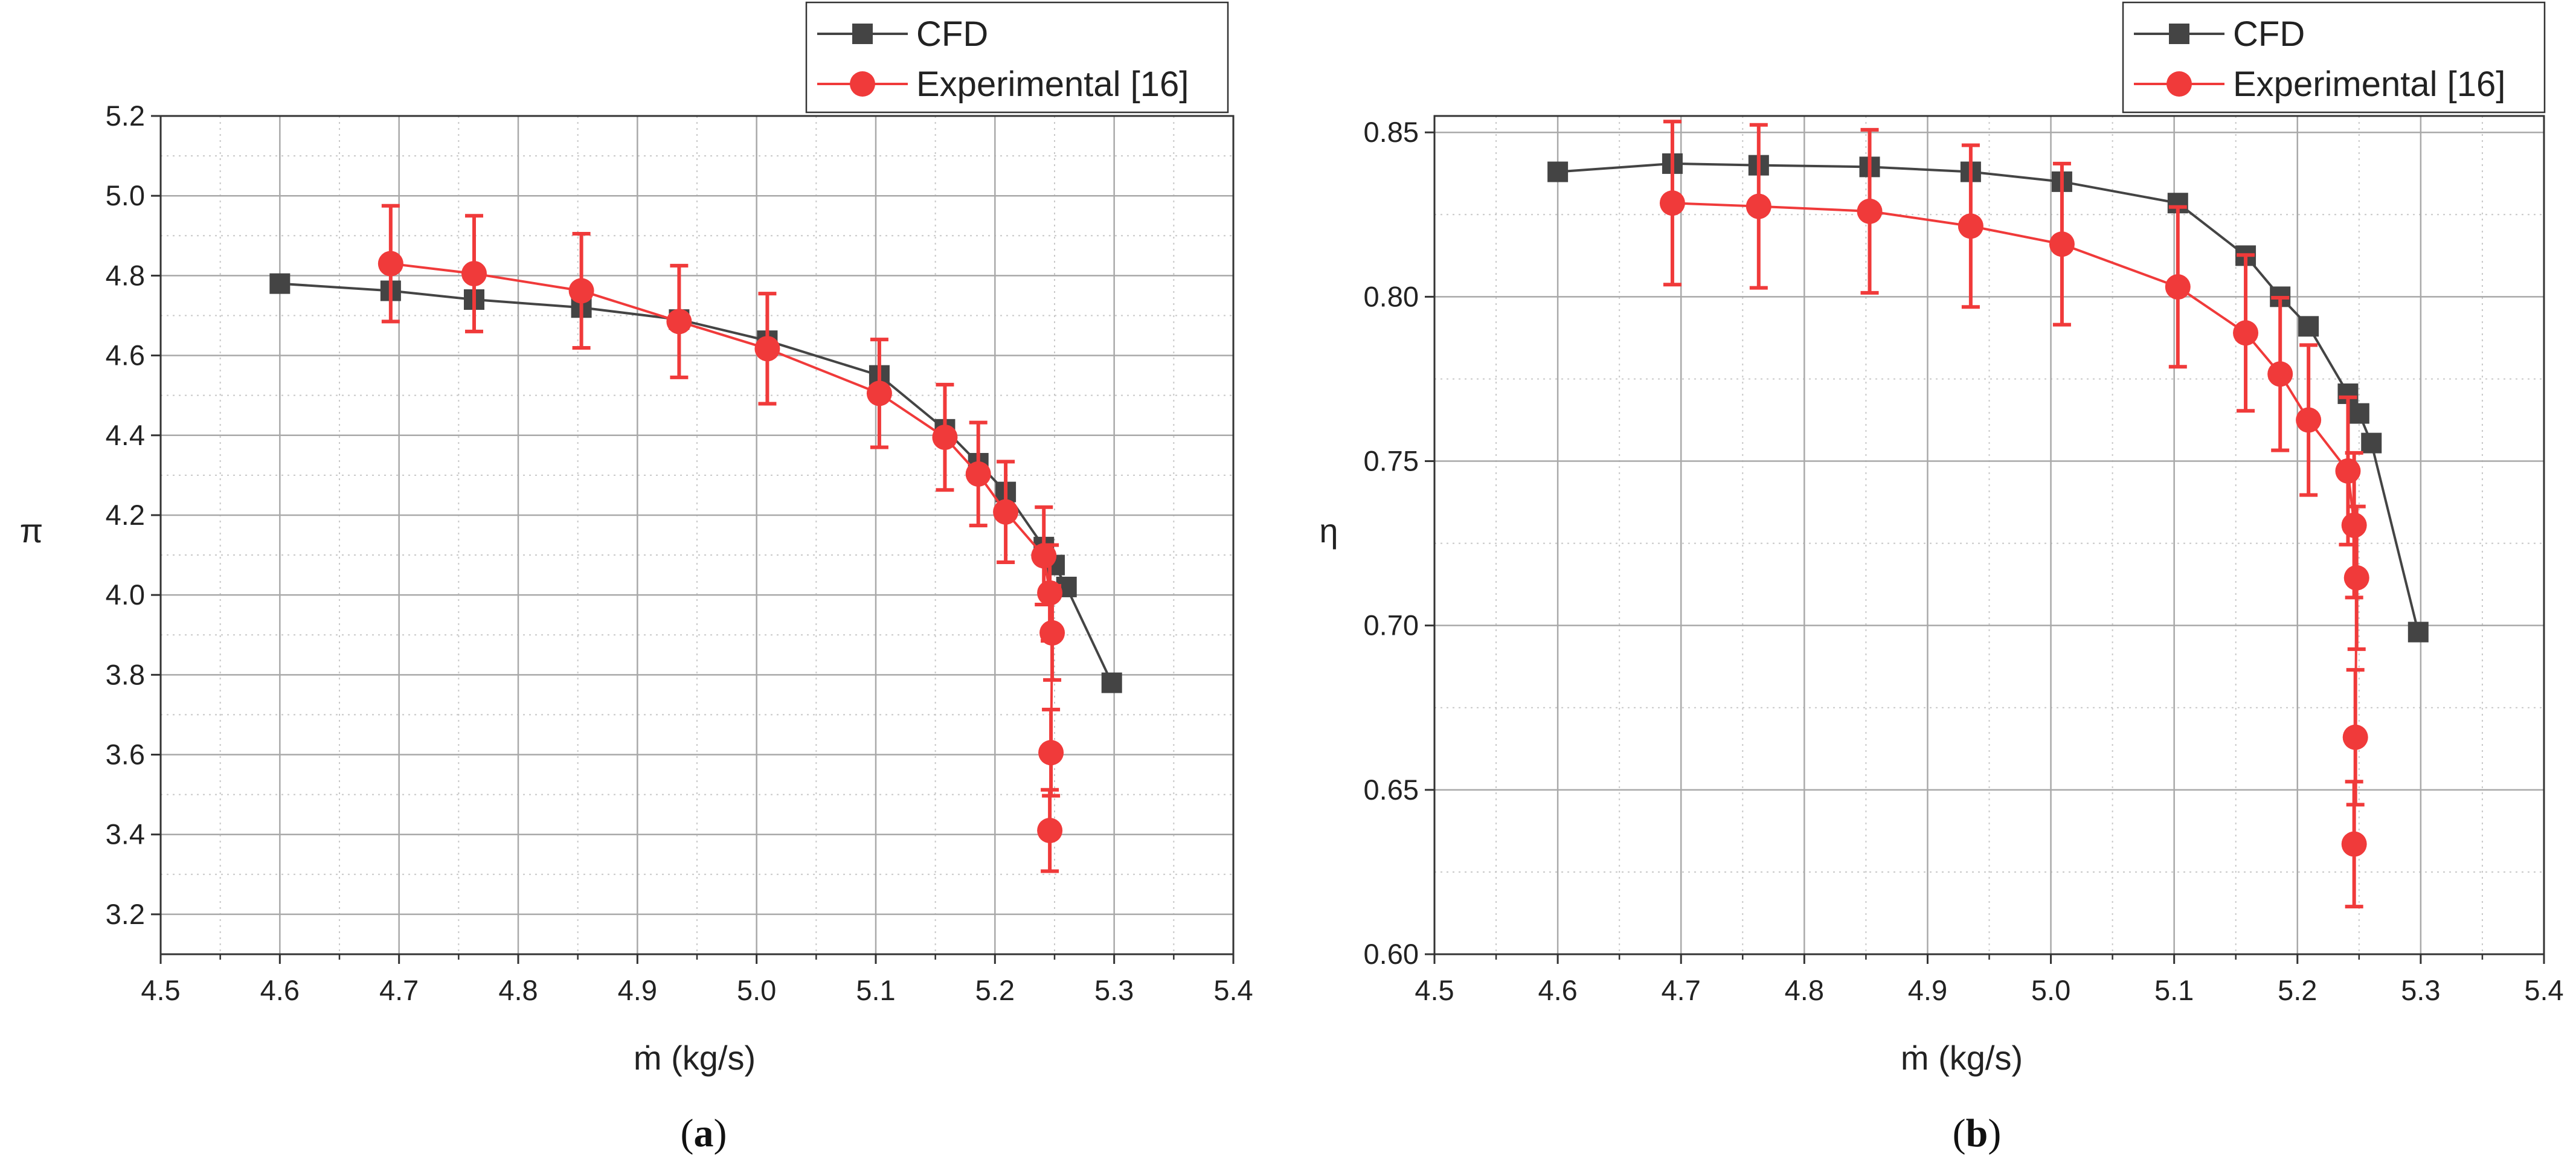 The width and height of the screenshot is (2576, 1165). What do you see at coordinates (125, 674) in the screenshot?
I see `y-tick-label: 3.8` at bounding box center [125, 674].